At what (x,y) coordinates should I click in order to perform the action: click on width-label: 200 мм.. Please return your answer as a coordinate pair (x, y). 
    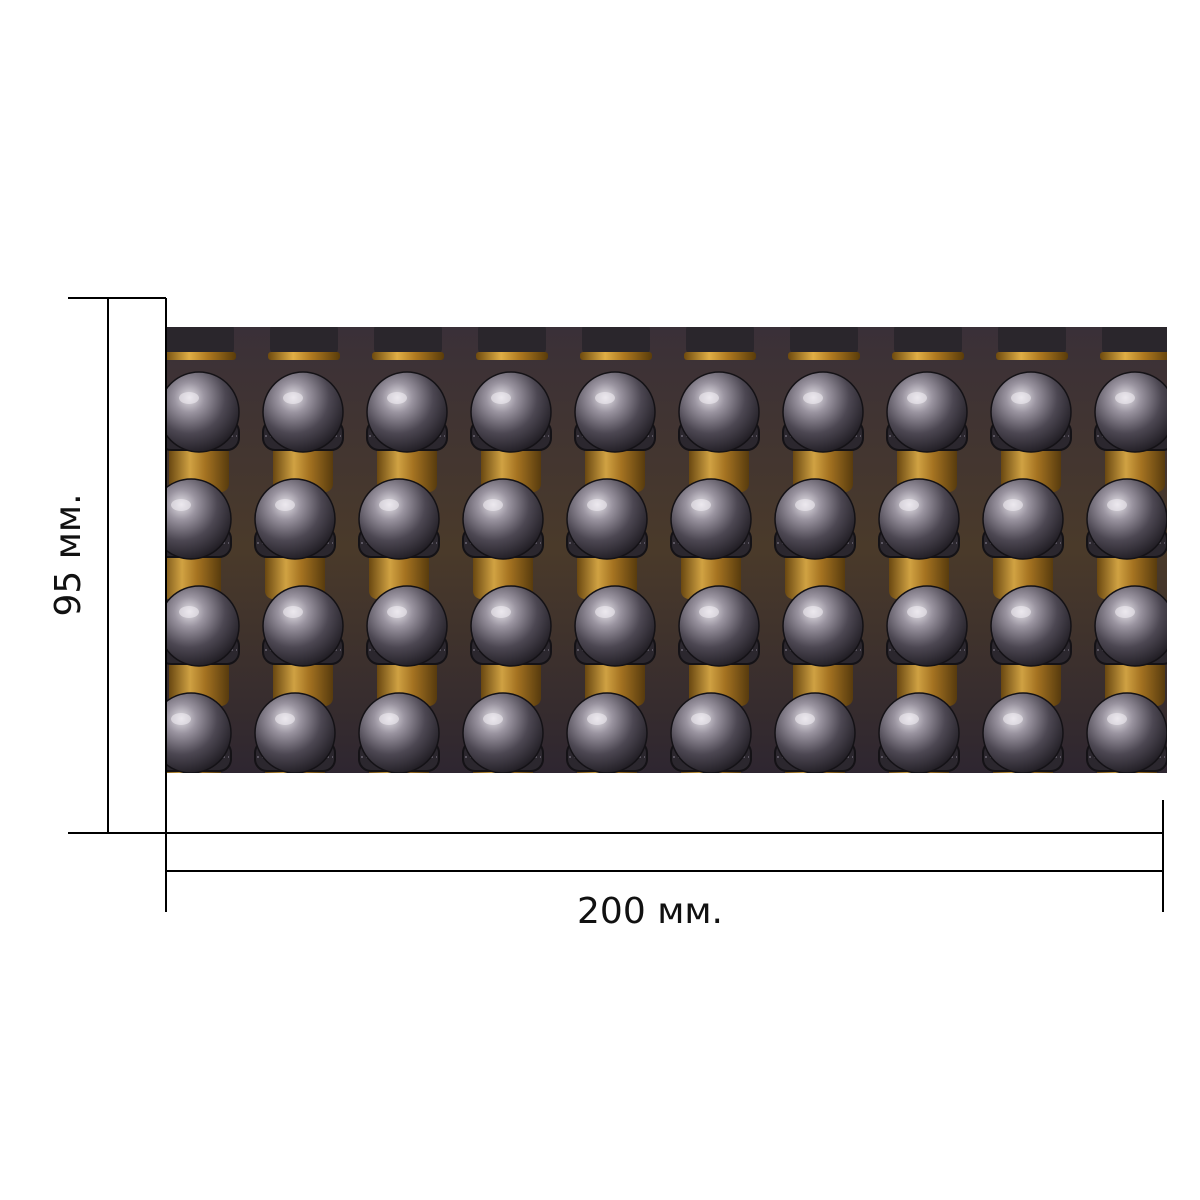
    Looking at the image, I should click on (650, 911).